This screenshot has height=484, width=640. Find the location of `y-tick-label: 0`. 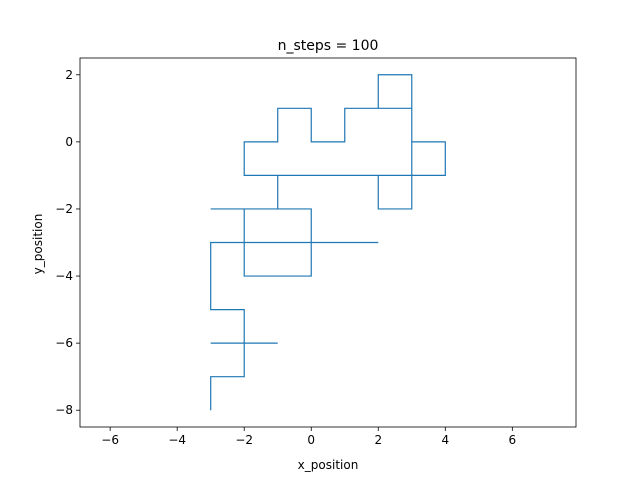

y-tick-label: 0 is located at coordinates (69, 142).